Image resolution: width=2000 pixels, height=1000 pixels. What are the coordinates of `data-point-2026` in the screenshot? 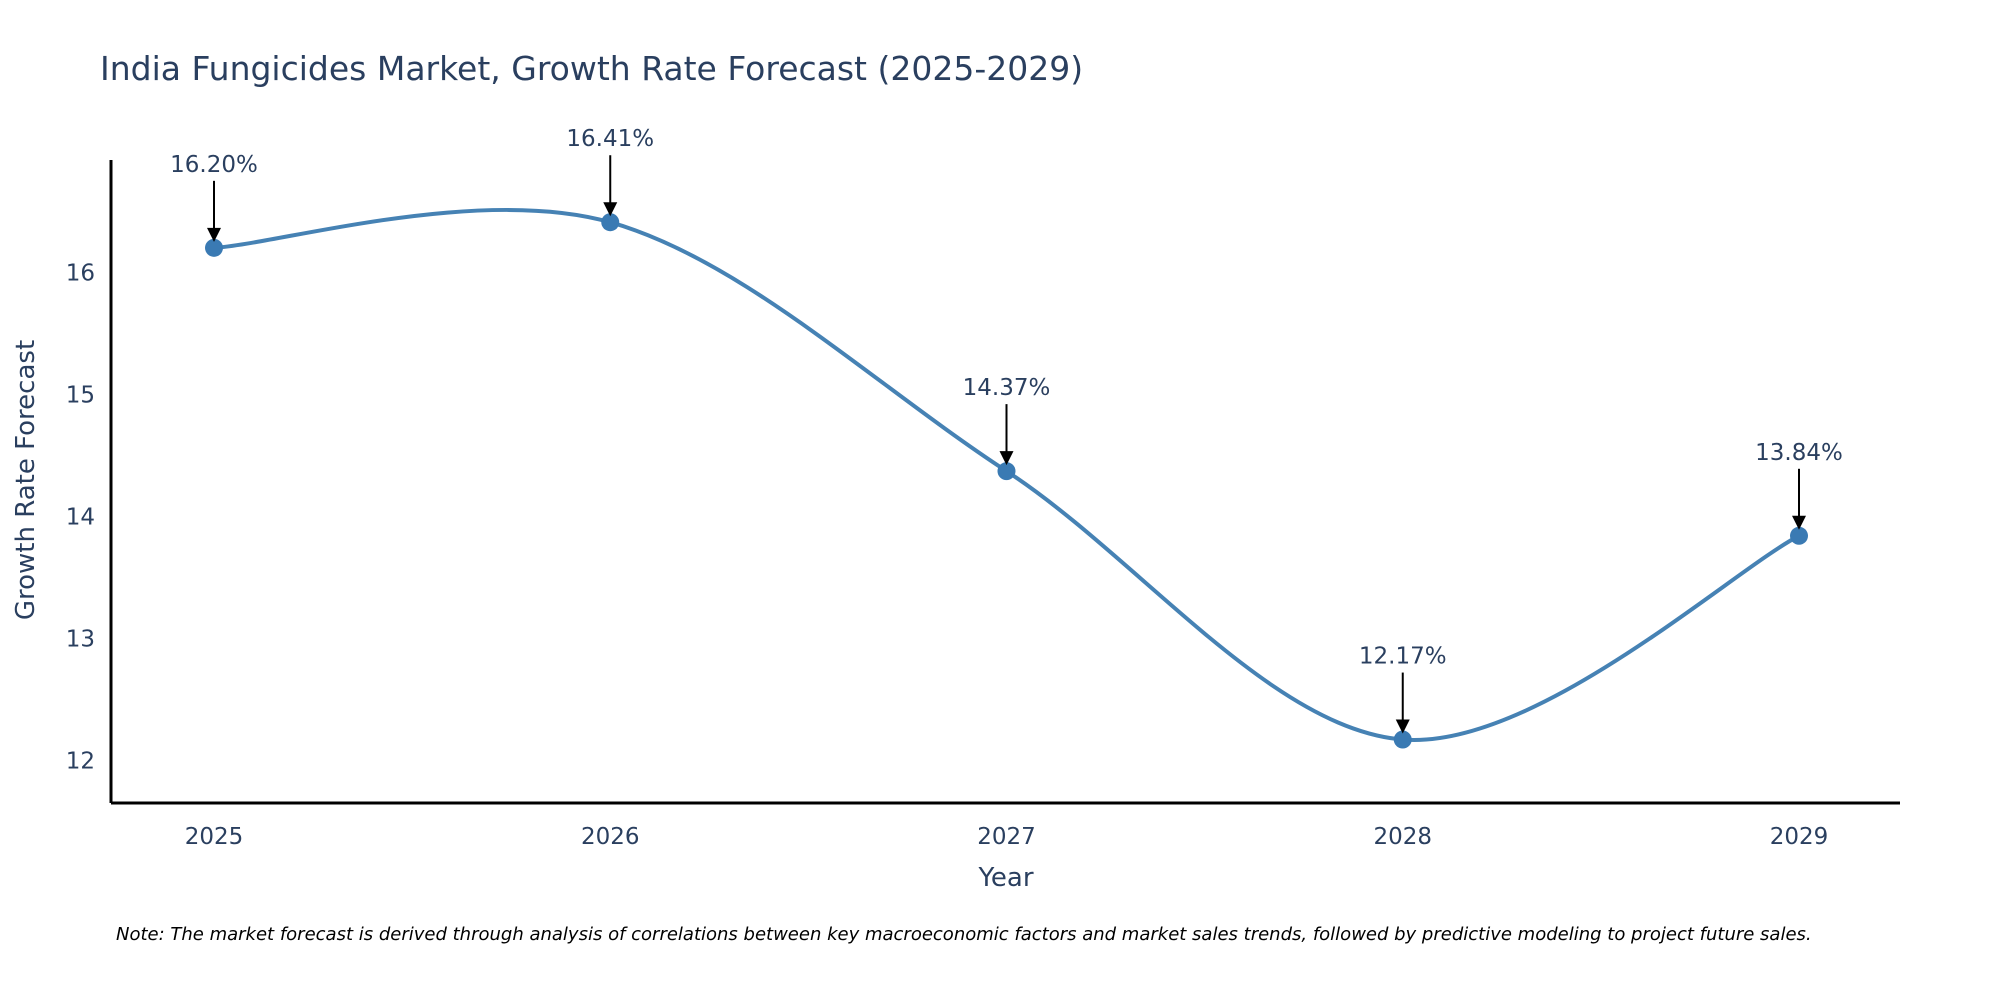 It's located at (610, 222).